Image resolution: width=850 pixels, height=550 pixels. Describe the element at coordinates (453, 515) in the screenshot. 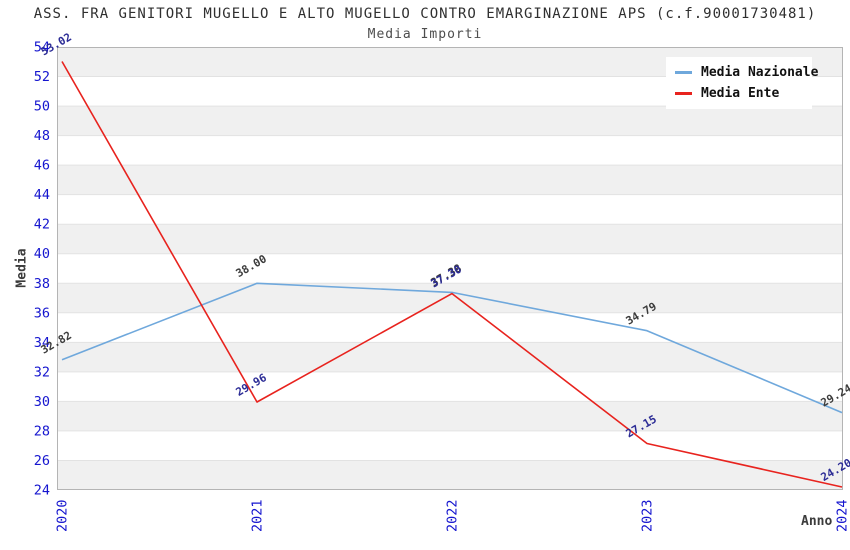

I see `x-tick-label: 2022` at that location.